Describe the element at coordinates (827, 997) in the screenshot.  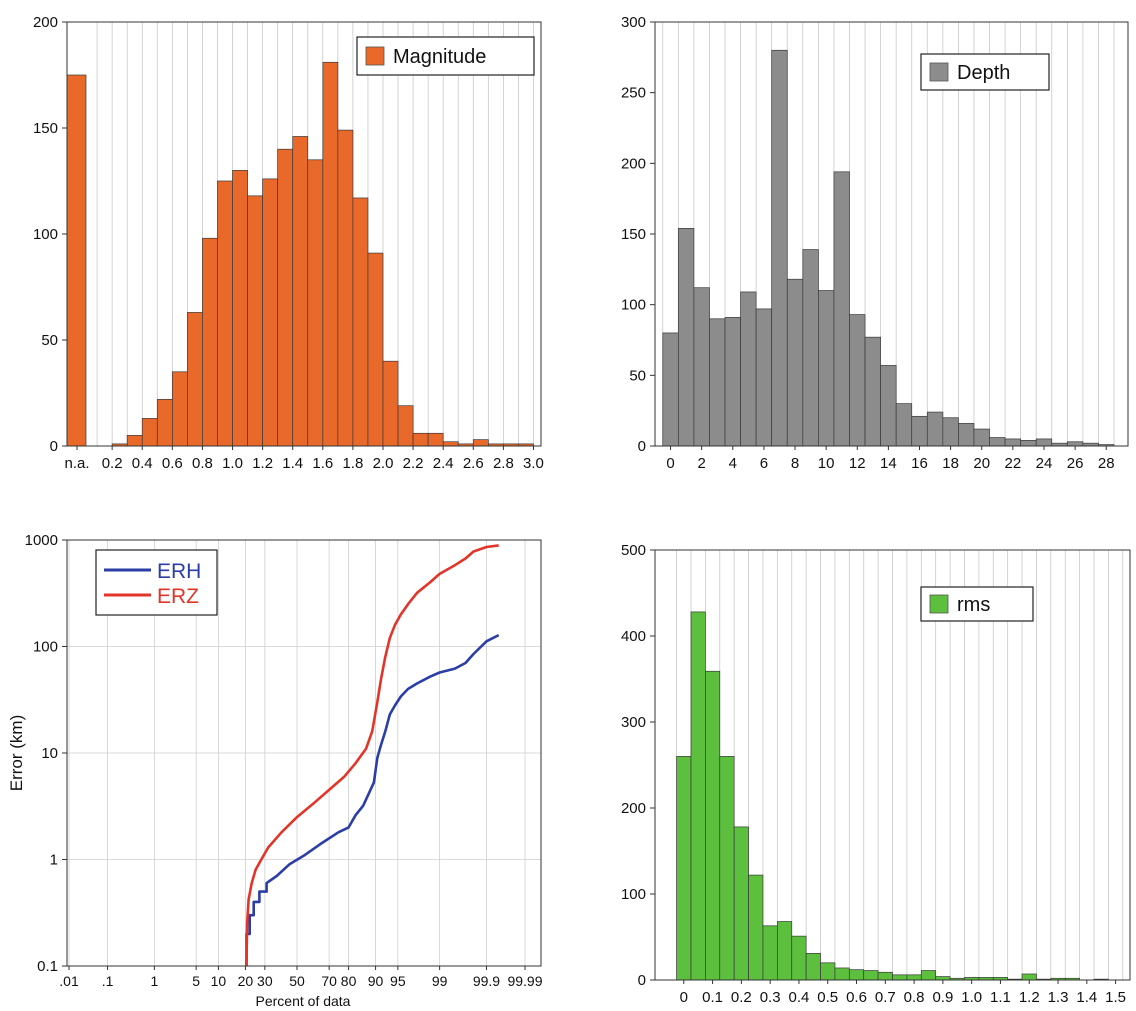
I see `x-tick-label: 0.5` at that location.